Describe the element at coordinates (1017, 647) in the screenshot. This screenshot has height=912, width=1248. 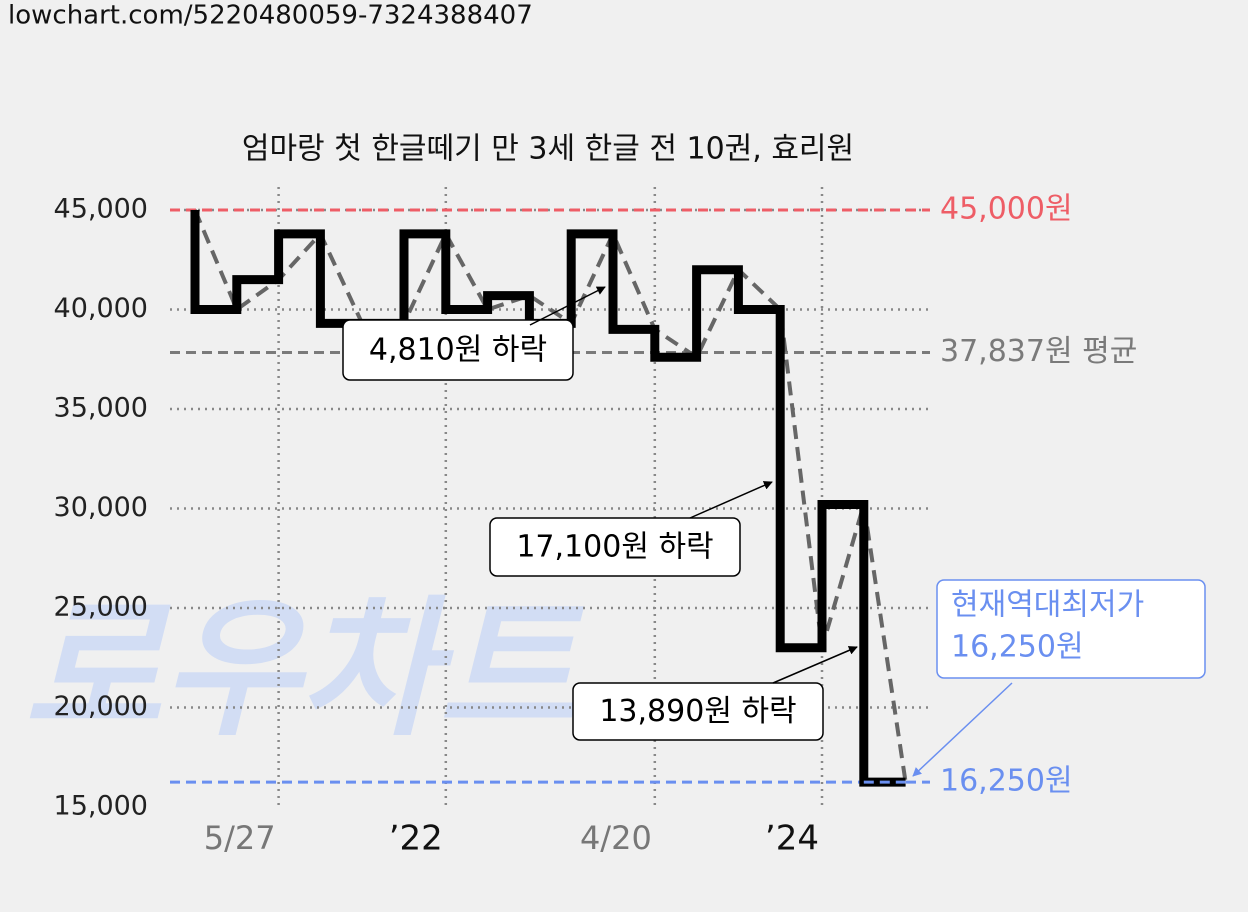
I see `annotation-text: 16,250원` at that location.